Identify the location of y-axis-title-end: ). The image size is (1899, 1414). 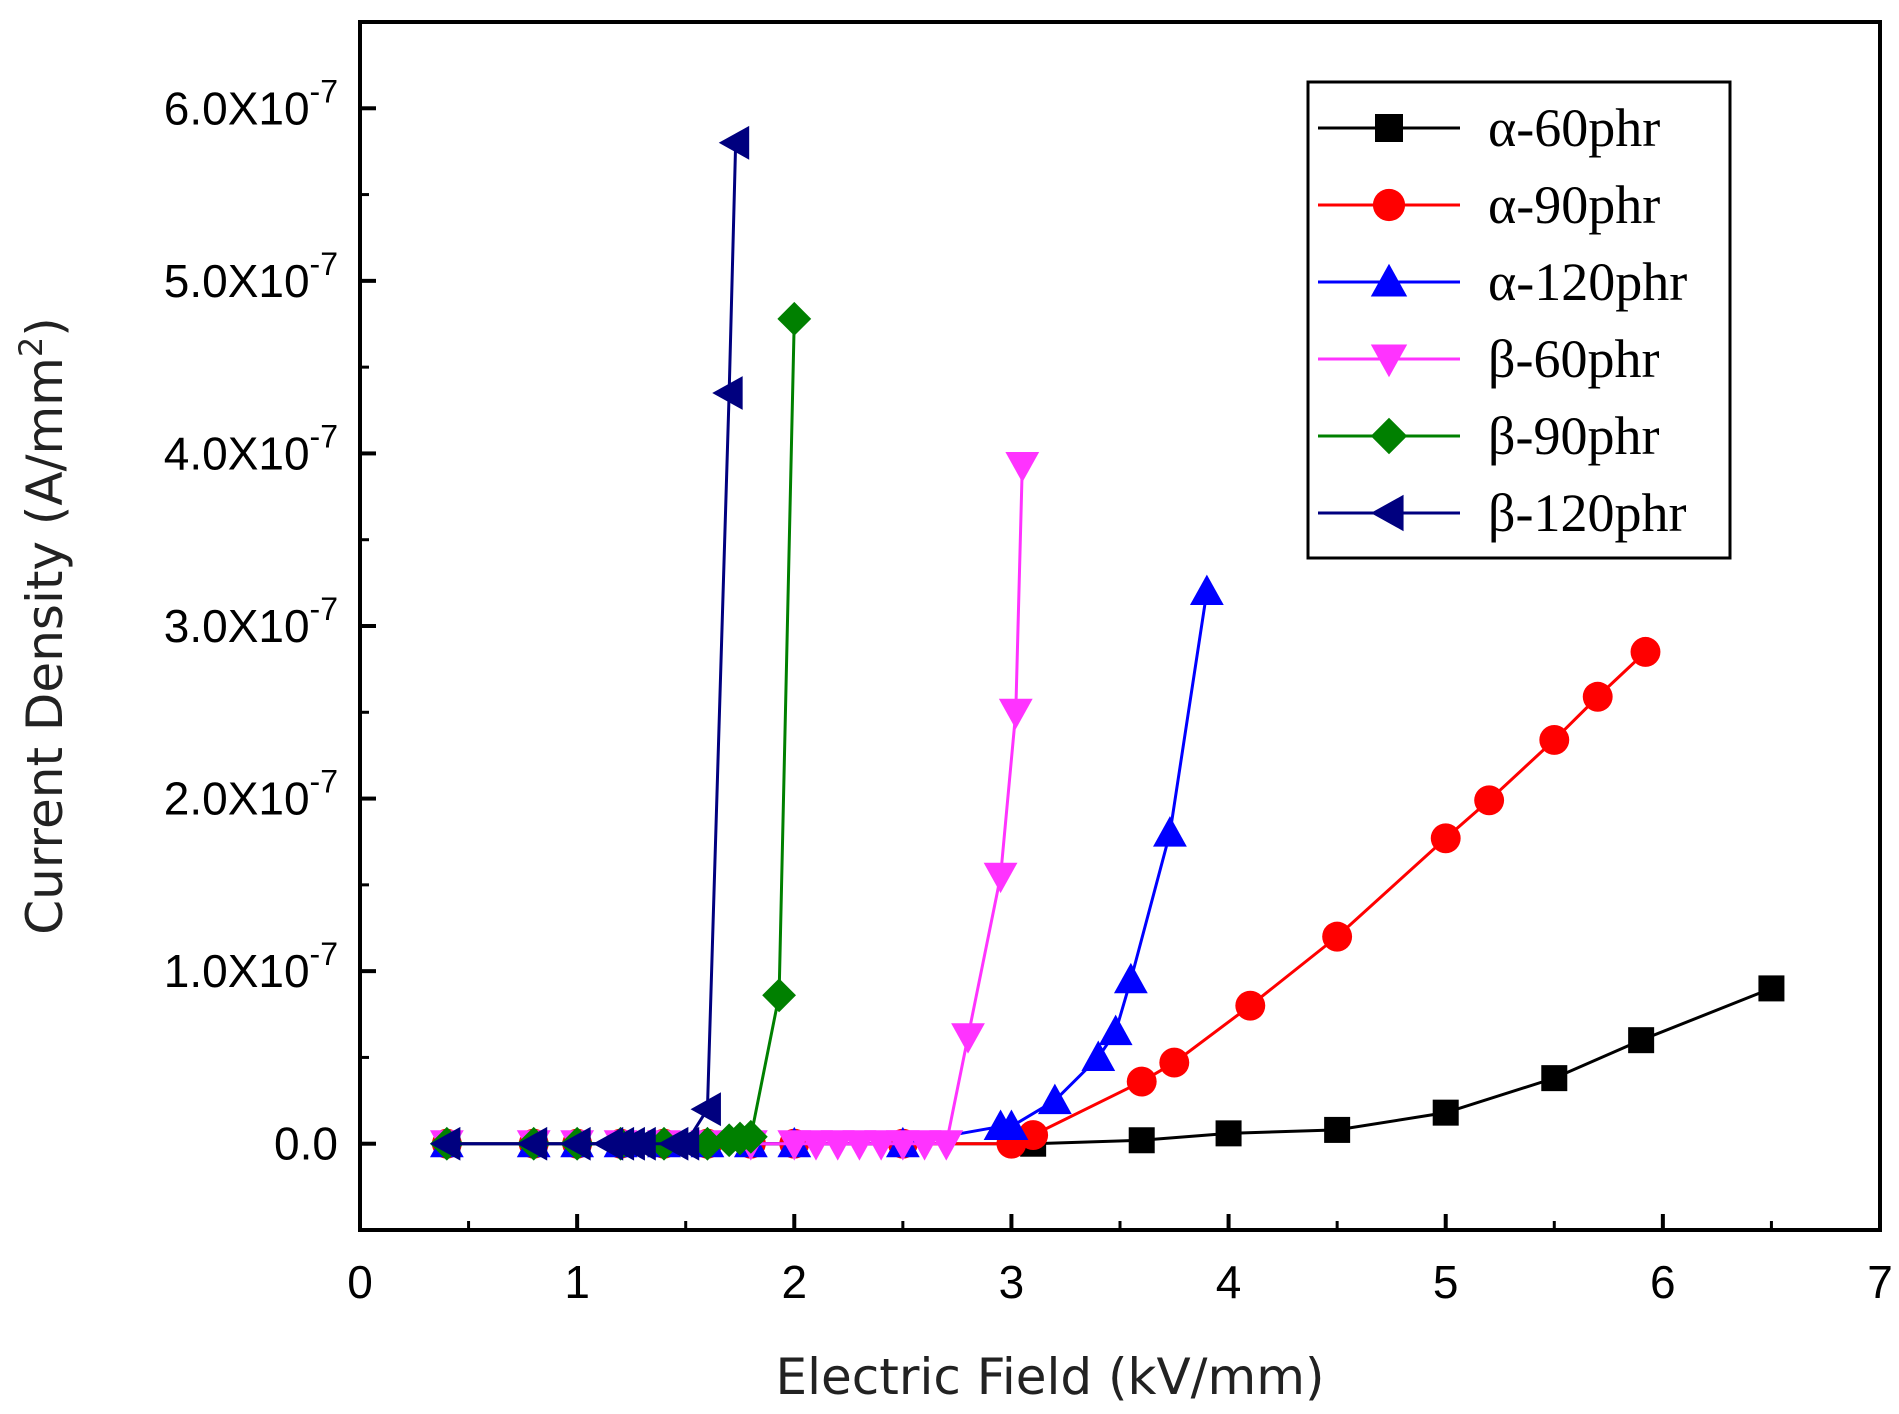
(45, 327).